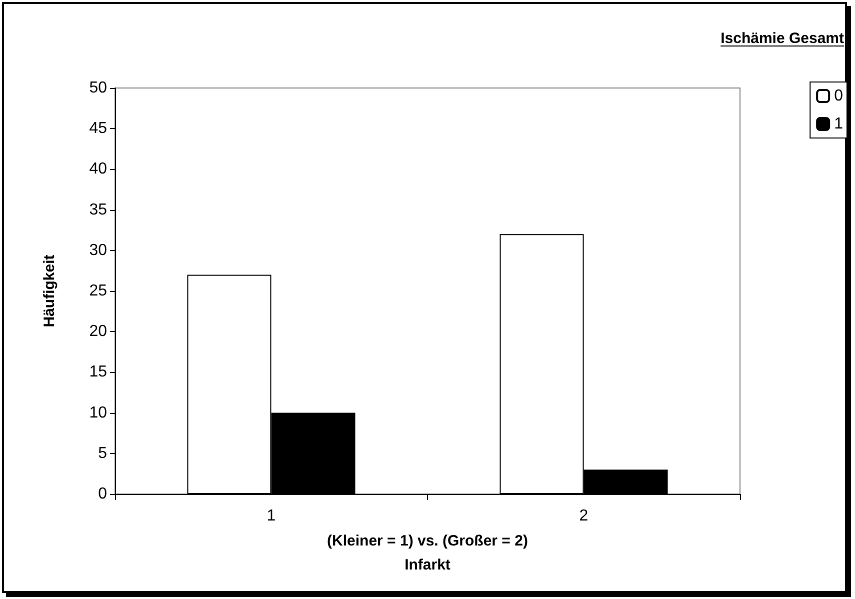 This screenshot has height=599, width=855. What do you see at coordinates (98, 88) in the screenshot?
I see `y-tick-label: 50` at bounding box center [98, 88].